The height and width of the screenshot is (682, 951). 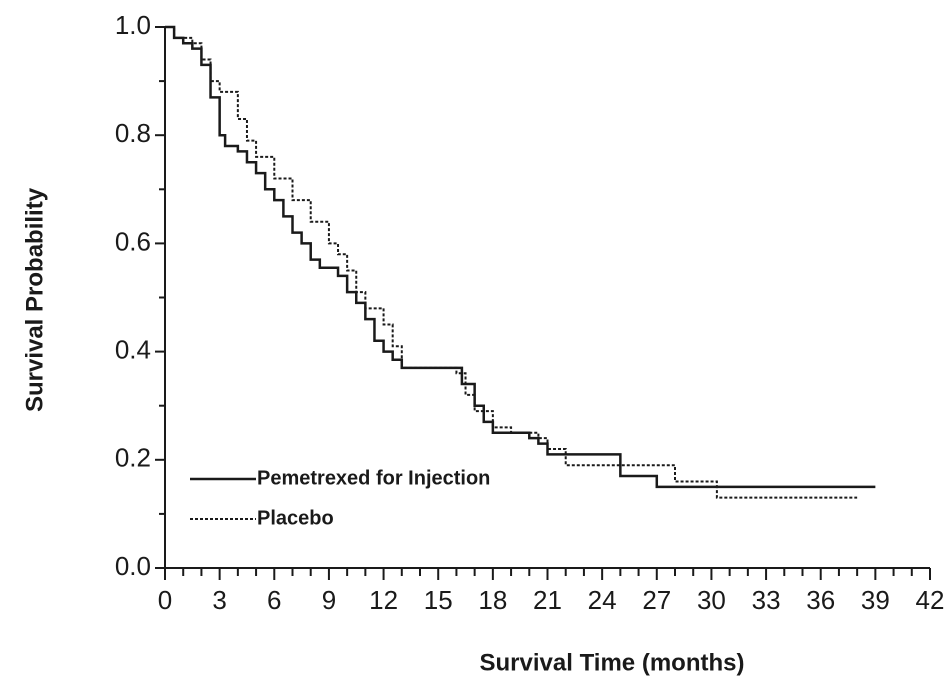 What do you see at coordinates (602, 600) in the screenshot?
I see `x-tick-label: 24` at bounding box center [602, 600].